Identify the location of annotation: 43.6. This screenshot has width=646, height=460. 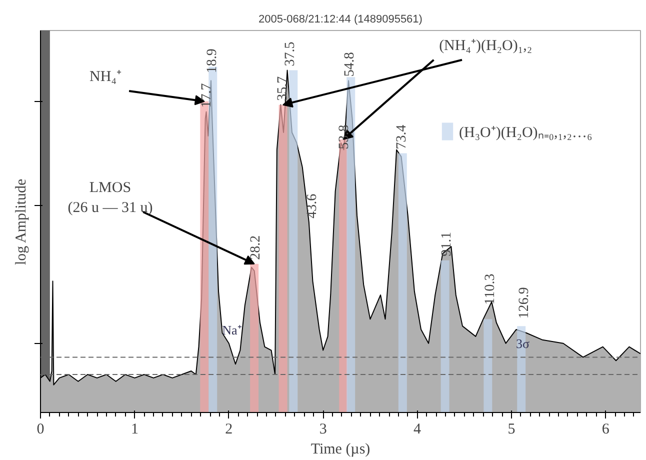
(312, 206).